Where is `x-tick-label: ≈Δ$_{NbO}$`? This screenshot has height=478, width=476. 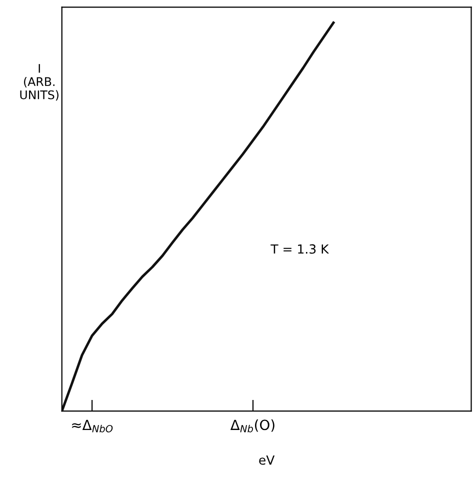
x-tick-label: ≈Δ$_{NbO}$ is located at coordinates (92, 426).